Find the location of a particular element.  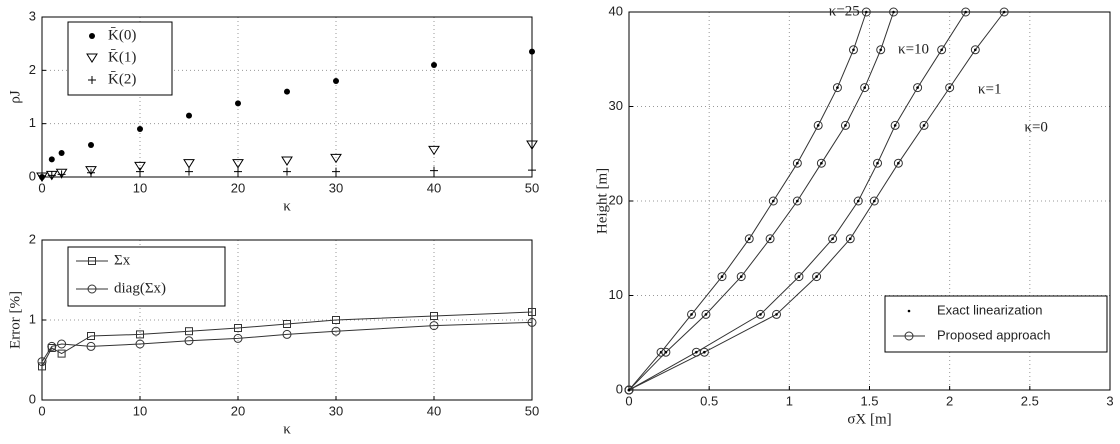

legend-label: K̄(1) is located at coordinates (122, 57).